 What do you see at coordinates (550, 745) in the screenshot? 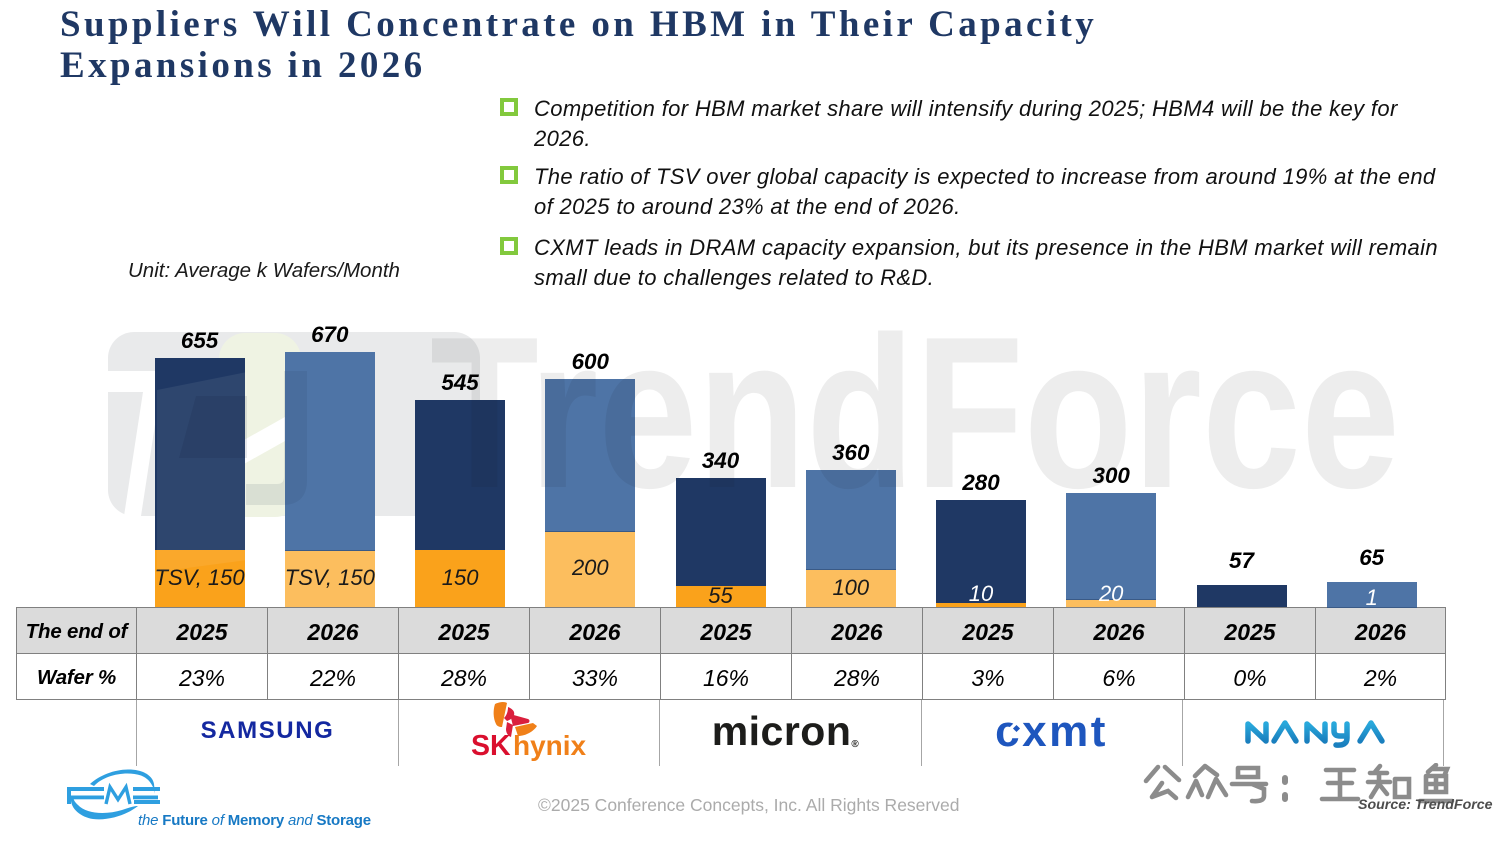
I see `svg-text: hynix` at bounding box center [550, 745].